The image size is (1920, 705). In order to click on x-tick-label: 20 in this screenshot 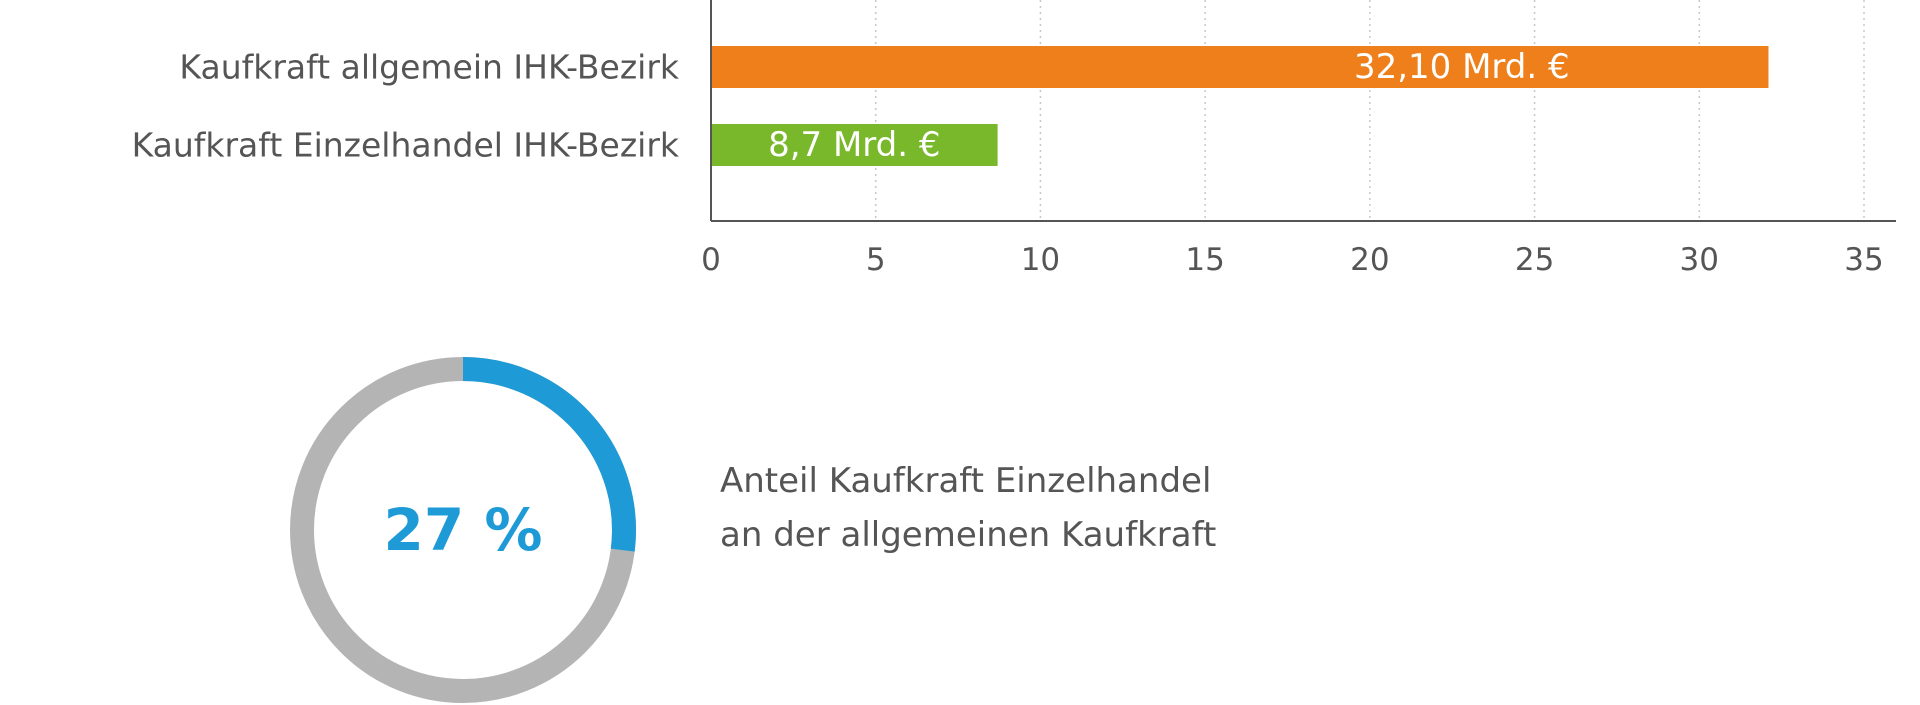, I will do `click(1369, 260)`.